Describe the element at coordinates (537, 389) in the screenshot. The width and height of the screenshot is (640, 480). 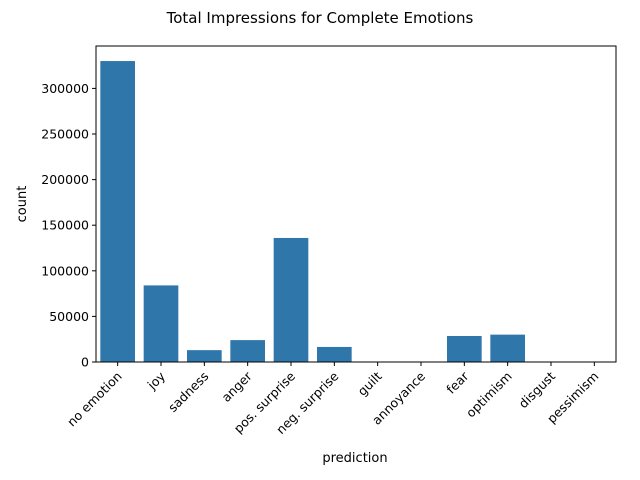
I see `x-tick-label: disgust` at that location.